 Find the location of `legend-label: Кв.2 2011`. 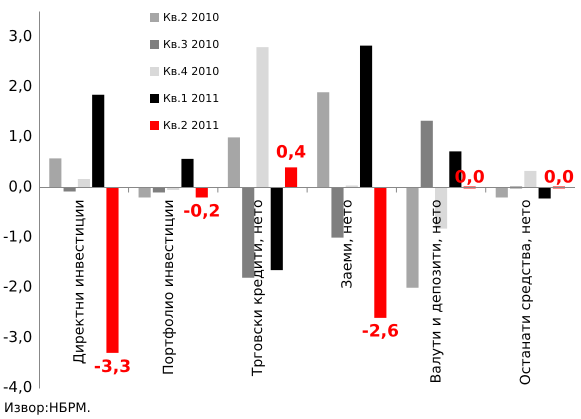

legend-label: Кв.2 2011 is located at coordinates (191, 125).